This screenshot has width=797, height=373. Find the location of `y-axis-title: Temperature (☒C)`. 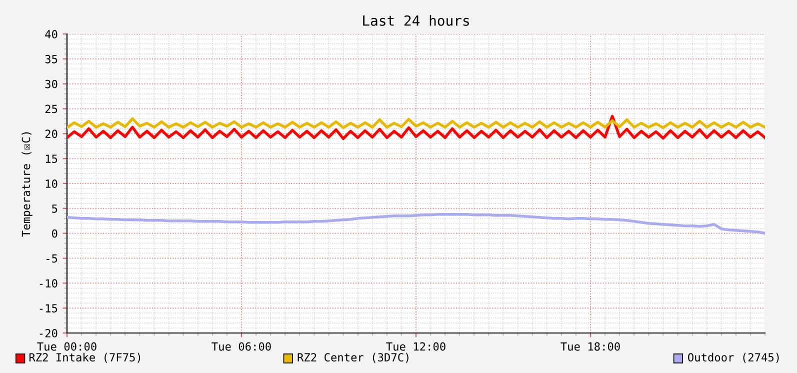

y-axis-title: Temperature (☒C) is located at coordinates (27, 184).